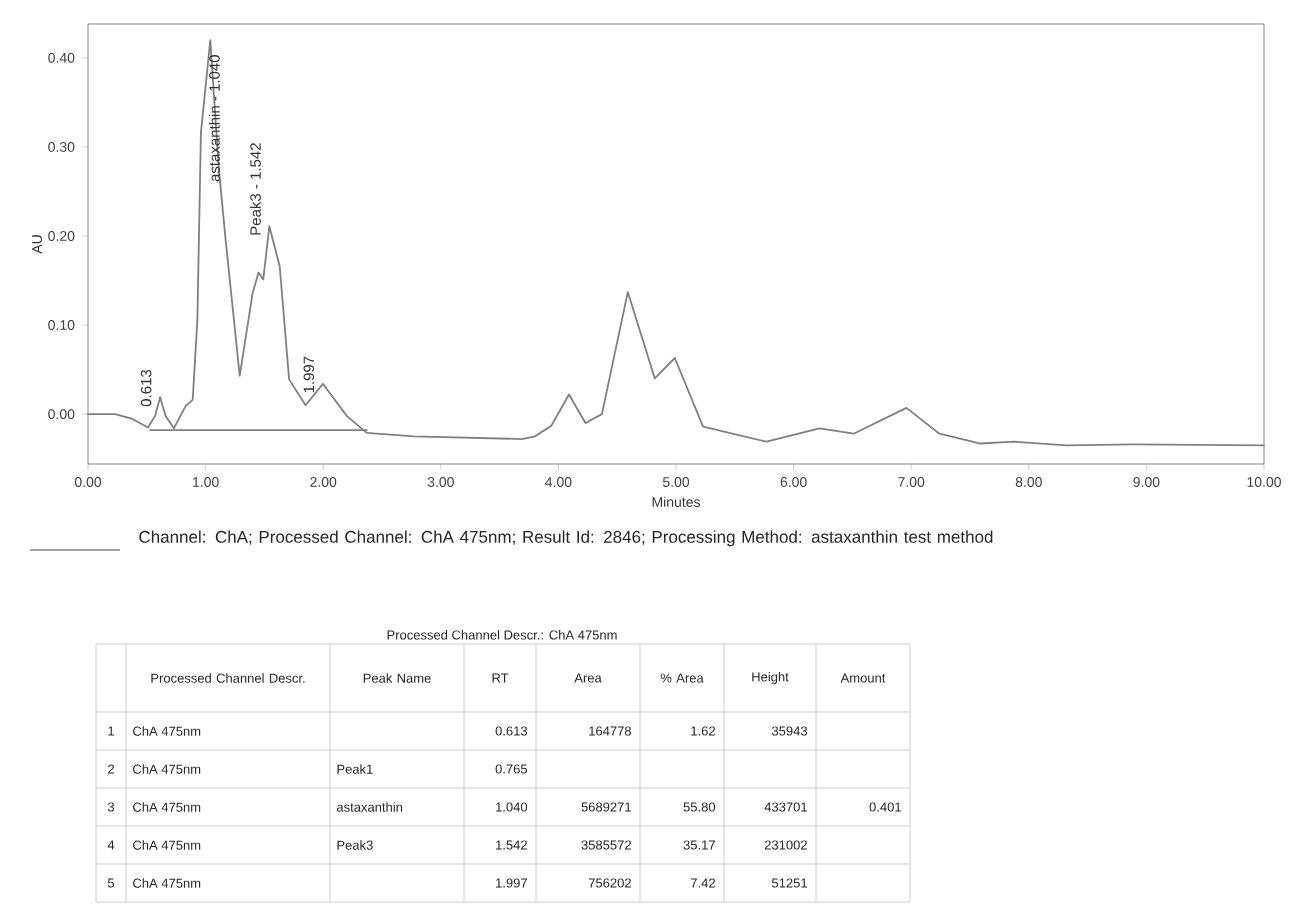 This screenshot has height=920, width=1300. I want to click on text: Channel: ChA; Processed Channel: ChA 475nm; Result Id: 2846; Processing Method: astaxanthin test method, so click(566, 538).